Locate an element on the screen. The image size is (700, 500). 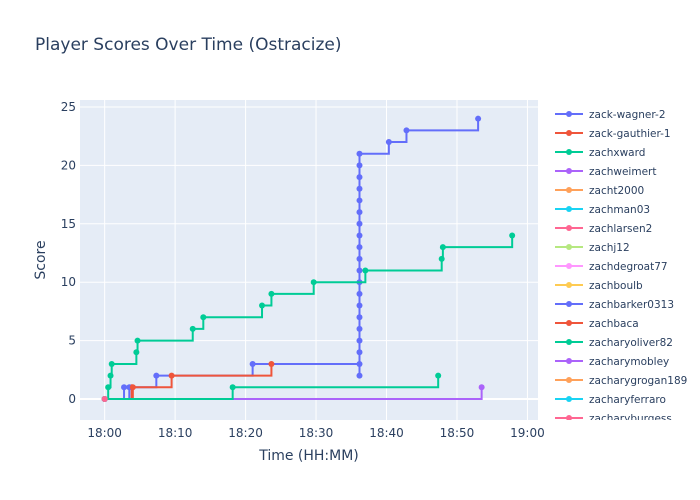
legend-item: zachweimert is located at coordinates (605, 172).